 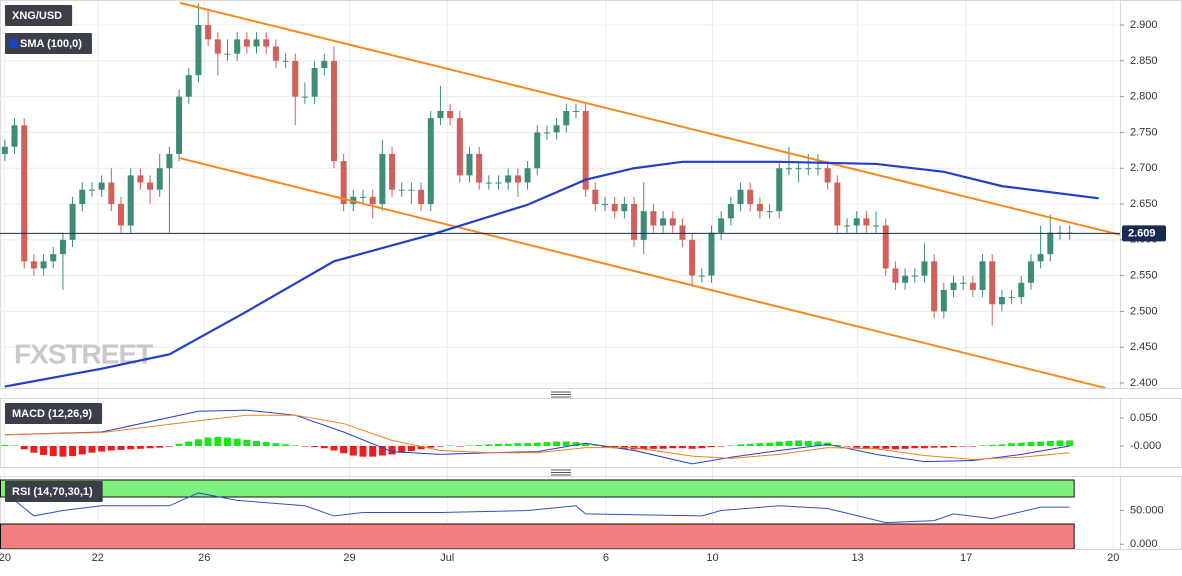 I want to click on legend-label: RSI (14,70,30,1), so click(x=52, y=492).